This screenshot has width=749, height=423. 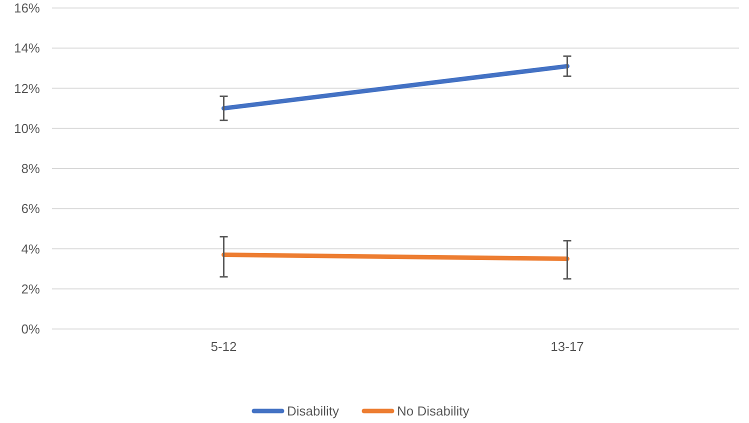 What do you see at coordinates (30, 329) in the screenshot?
I see `y-tick-label: 0%` at bounding box center [30, 329].